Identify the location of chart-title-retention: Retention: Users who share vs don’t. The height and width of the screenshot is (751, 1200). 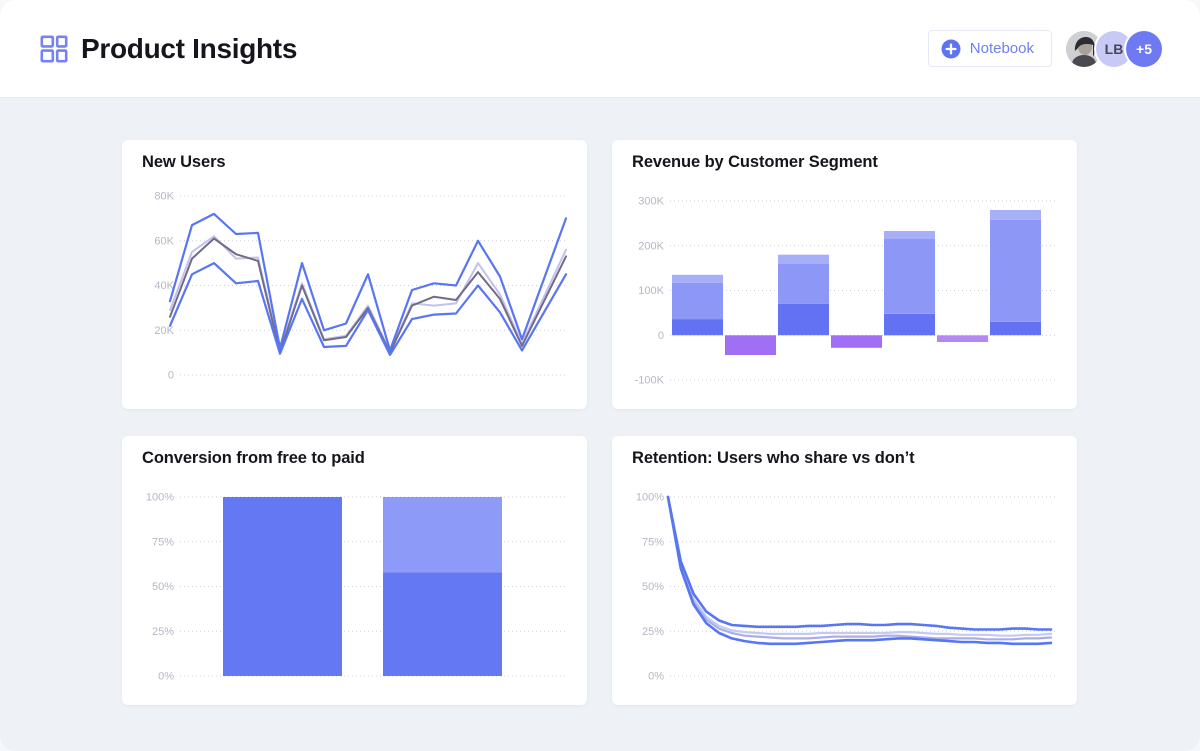
(773, 458).